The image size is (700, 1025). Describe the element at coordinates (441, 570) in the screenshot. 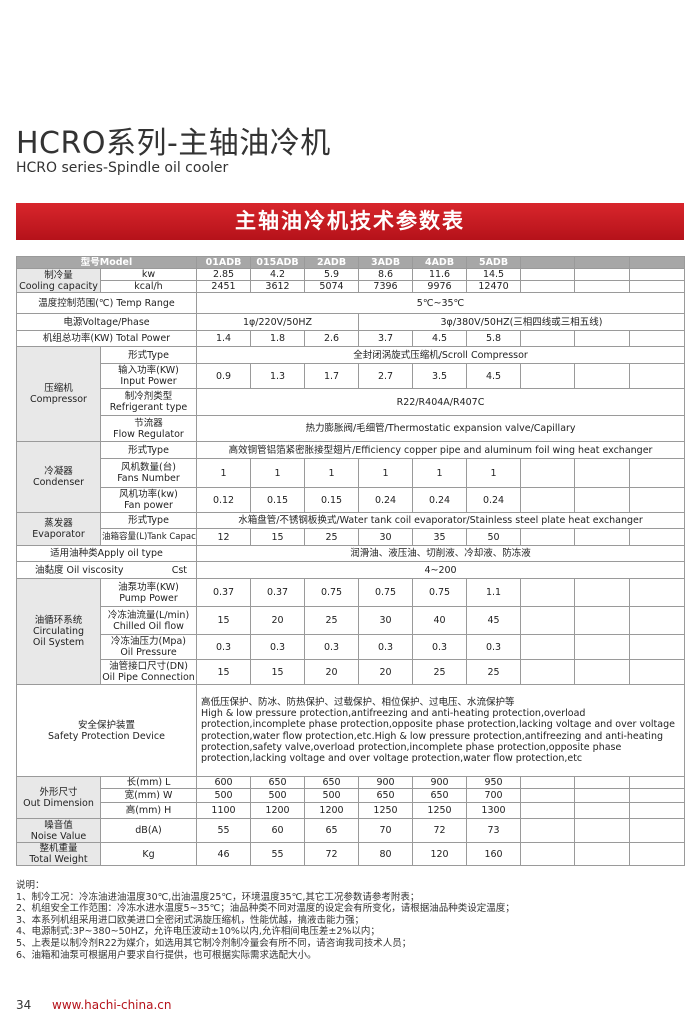

I see `cell: 4~200` at that location.